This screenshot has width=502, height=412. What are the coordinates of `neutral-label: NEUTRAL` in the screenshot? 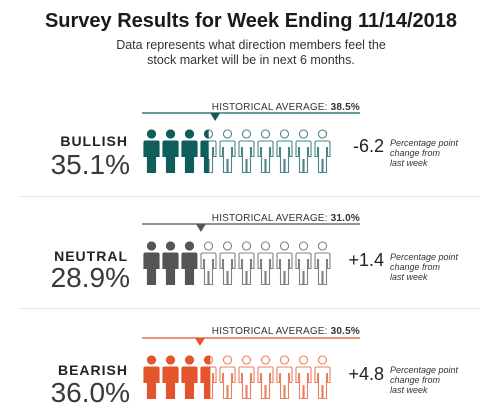 It's located at (91, 256).